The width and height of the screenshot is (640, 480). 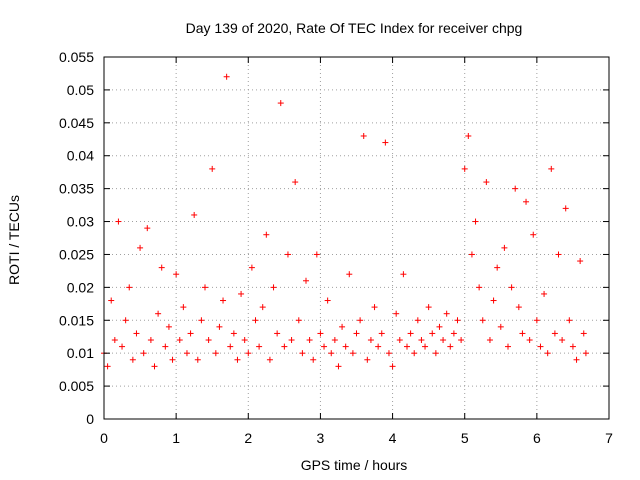 I want to click on x-tick-label: 3, so click(x=321, y=438).